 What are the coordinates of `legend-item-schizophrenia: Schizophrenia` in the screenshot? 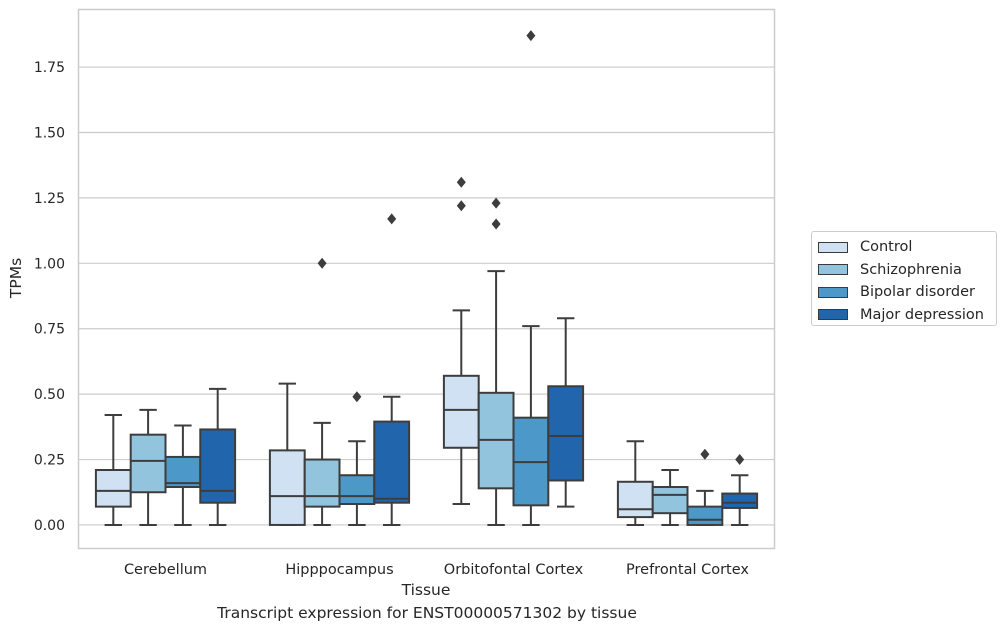 It's located at (907, 270).